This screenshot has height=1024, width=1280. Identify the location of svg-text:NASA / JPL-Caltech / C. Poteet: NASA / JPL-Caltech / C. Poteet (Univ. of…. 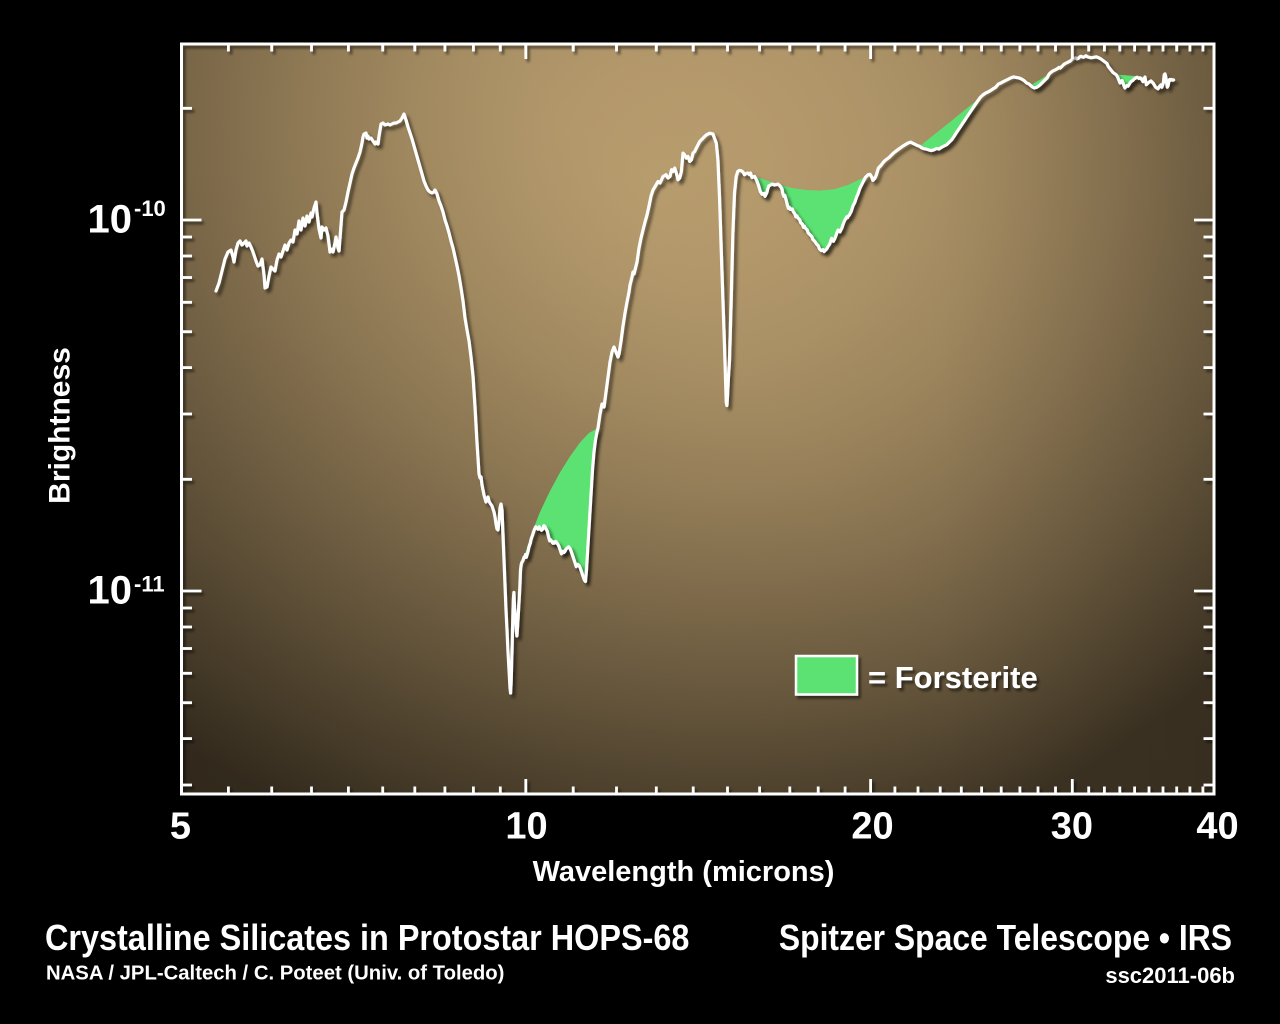
(275, 974).